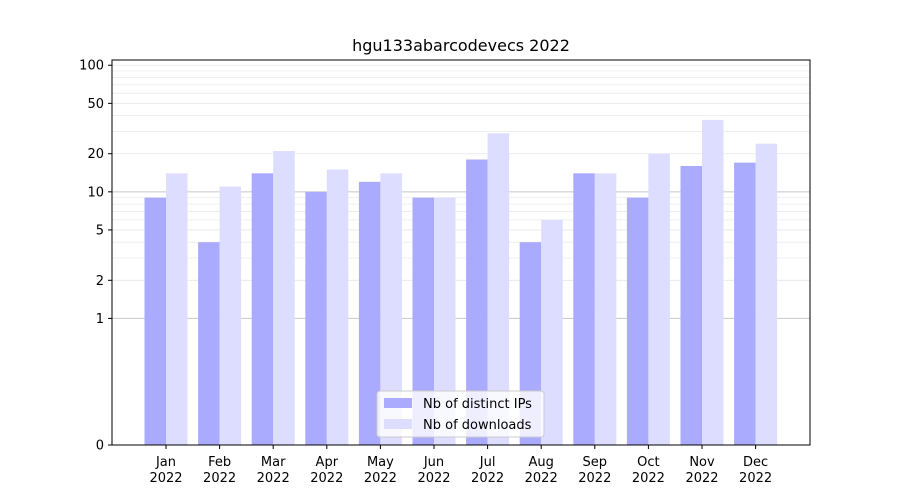  I want to click on legend-swatch-distinct-ips, so click(398, 403).